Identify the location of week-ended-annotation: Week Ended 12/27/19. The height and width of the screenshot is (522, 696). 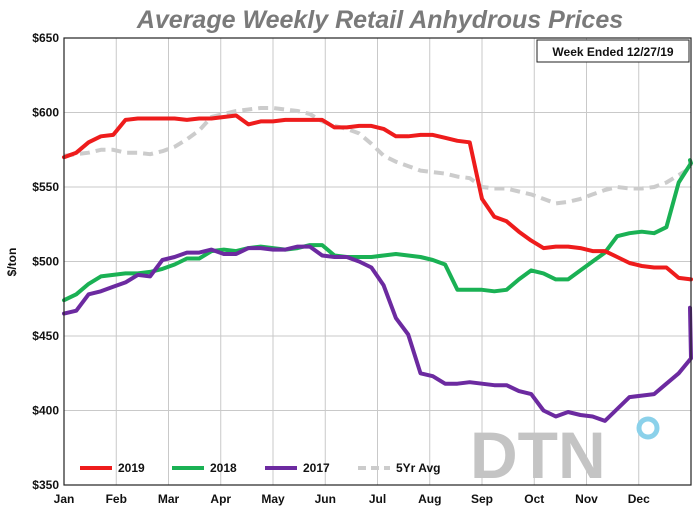
(613, 51).